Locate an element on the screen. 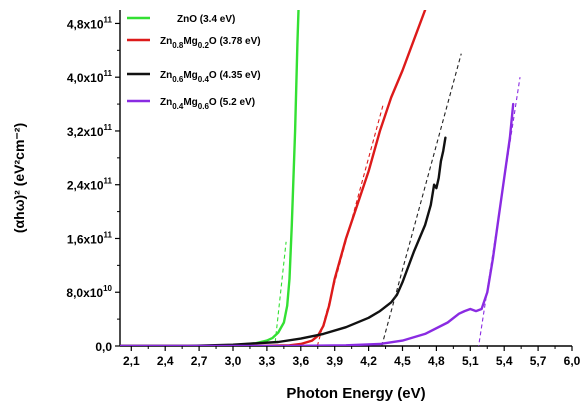 This screenshot has width=584, height=403. y-tick-mantissa: 0,0 is located at coordinates (103, 347).